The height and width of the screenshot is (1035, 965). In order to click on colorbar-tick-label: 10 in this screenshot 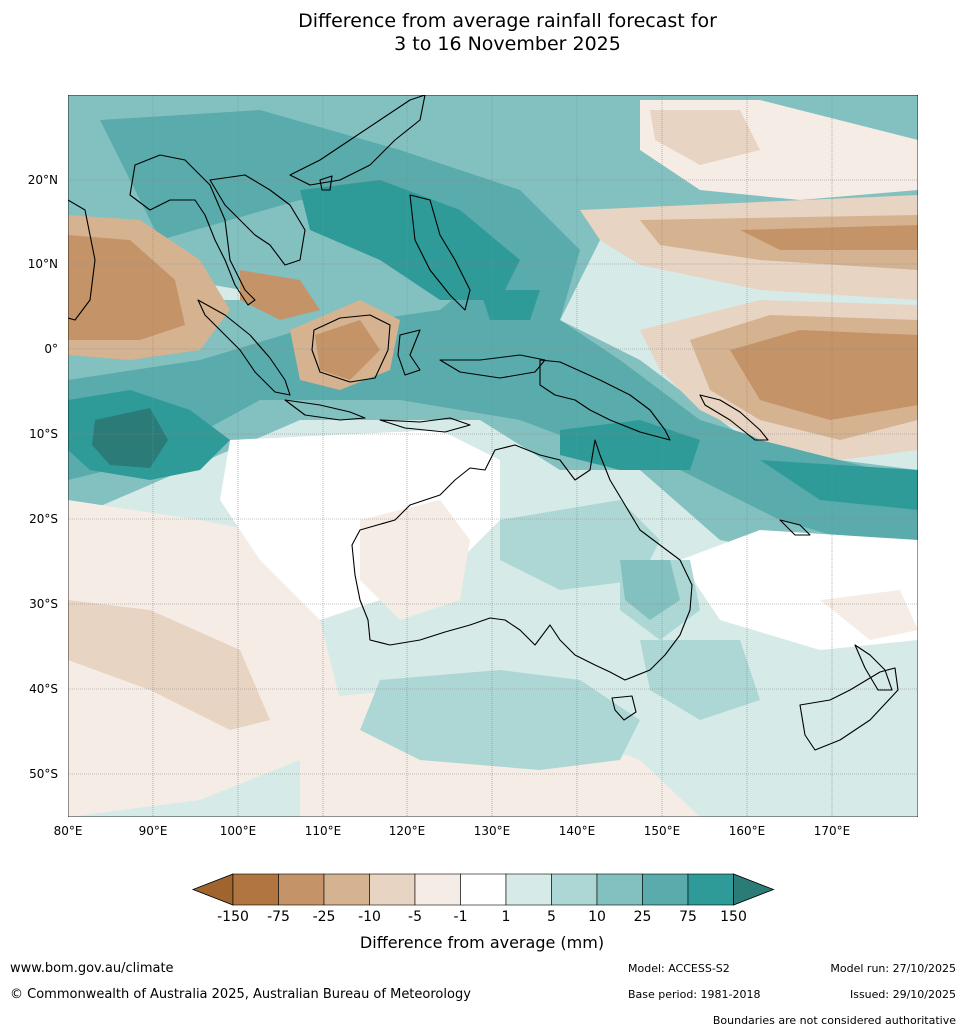, I will do `click(597, 917)`.